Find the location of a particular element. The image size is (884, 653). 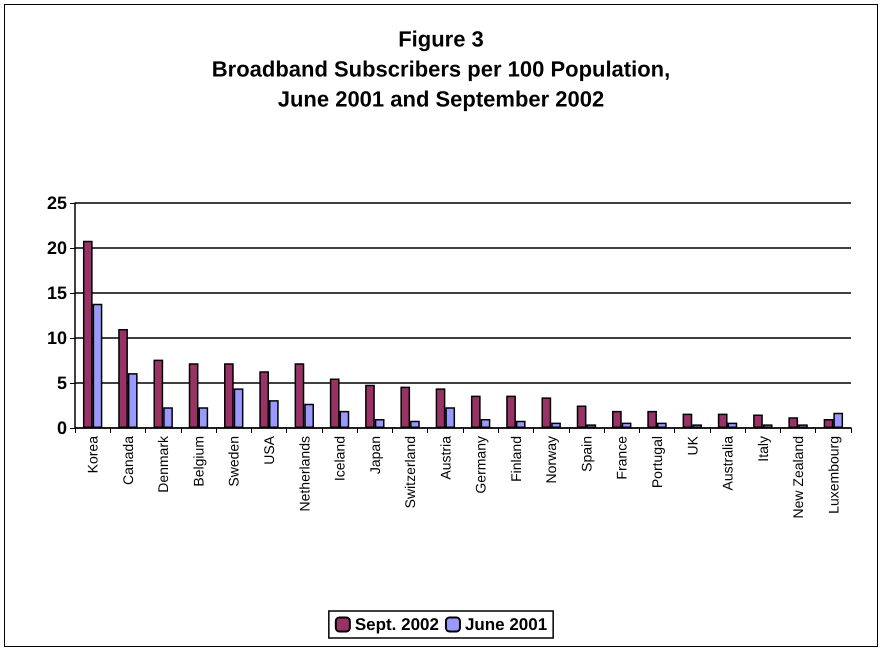

x-tick-label: France is located at coordinates (622, 458).